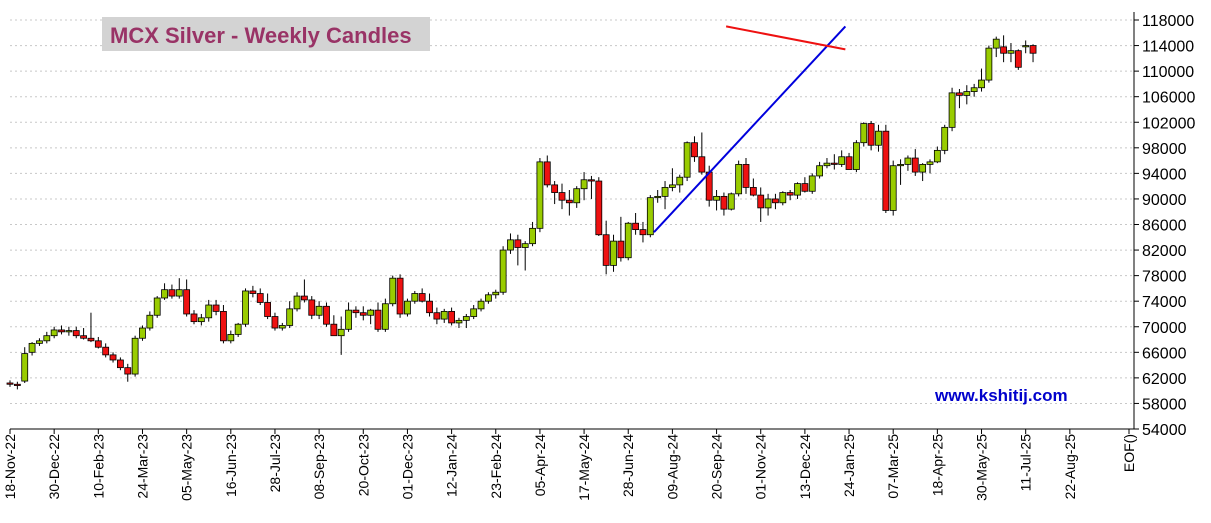 Image resolution: width=1211 pixels, height=523 pixels. What do you see at coordinates (231, 465) in the screenshot?
I see `x-tick-label: 16-Jun-23` at bounding box center [231, 465].